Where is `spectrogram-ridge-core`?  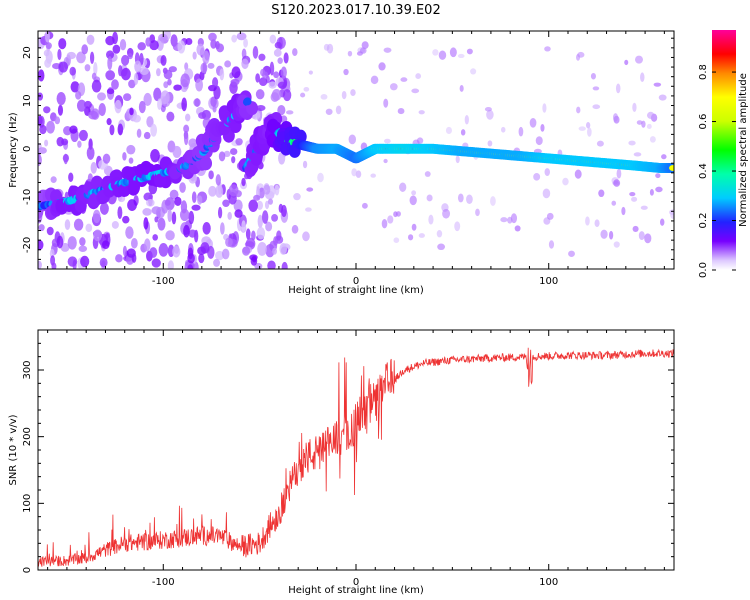 spectrogram-ridge-core is located at coordinates (672, 168).